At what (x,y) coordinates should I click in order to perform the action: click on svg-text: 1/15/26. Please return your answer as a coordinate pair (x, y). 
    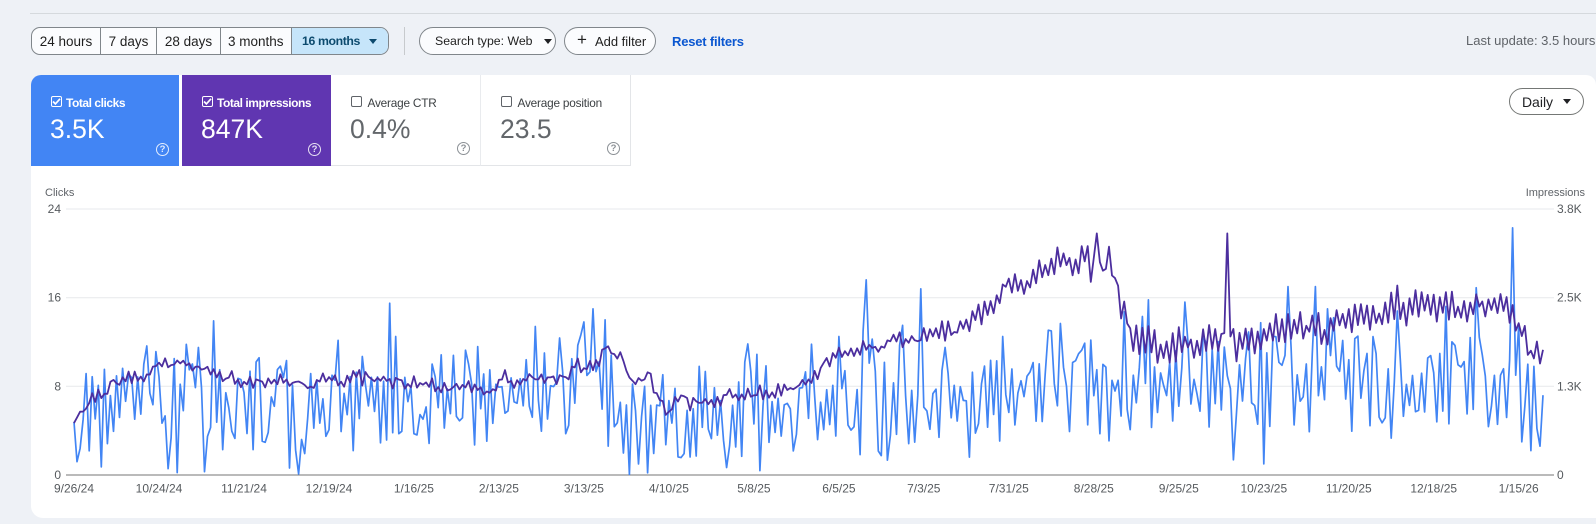
    Looking at the image, I should click on (1519, 489).